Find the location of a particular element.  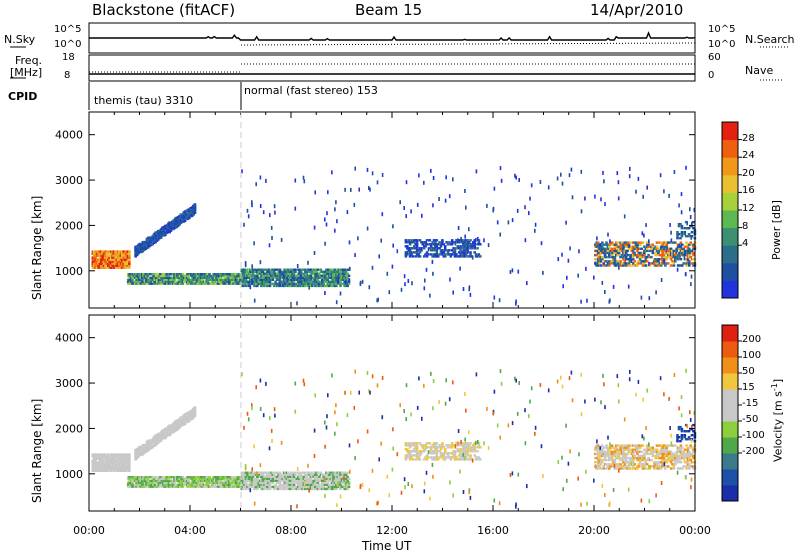

cpid-segment-2: normal (fast stereo) 153 is located at coordinates (311, 90).